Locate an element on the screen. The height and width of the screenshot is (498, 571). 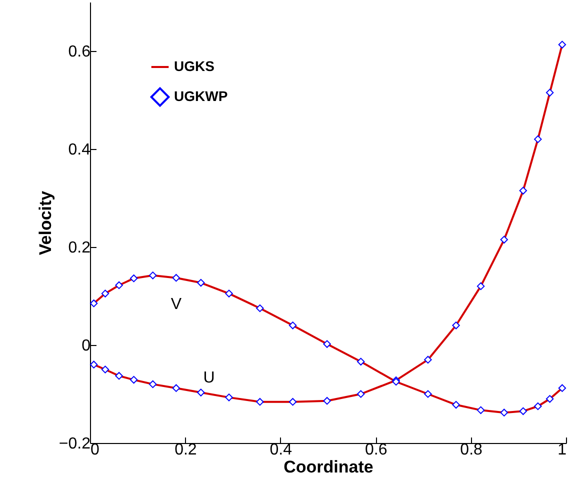
annotation: V is located at coordinates (176, 304).